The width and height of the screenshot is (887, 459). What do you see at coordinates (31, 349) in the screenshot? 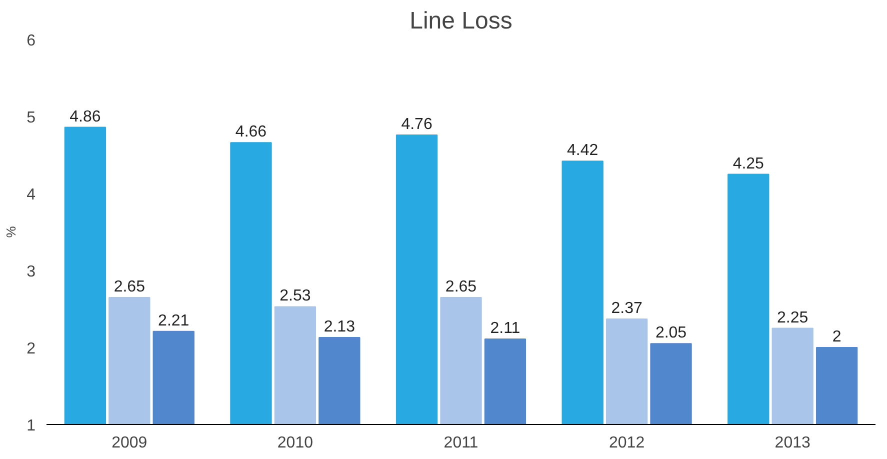
I see `y-tick-label: 2` at bounding box center [31, 349].